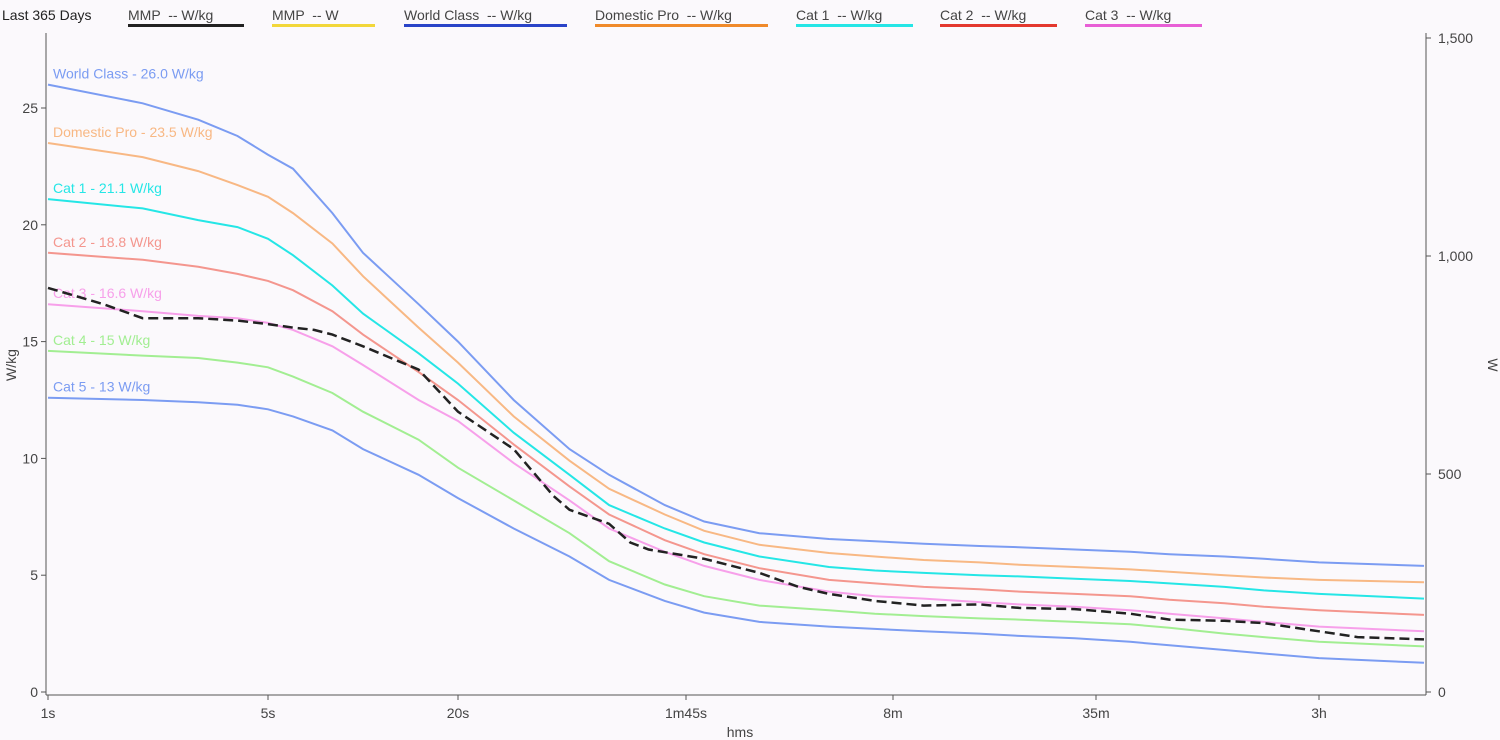  Describe the element at coordinates (458, 713) in the screenshot. I see `x-tick-label: 20s` at that location.